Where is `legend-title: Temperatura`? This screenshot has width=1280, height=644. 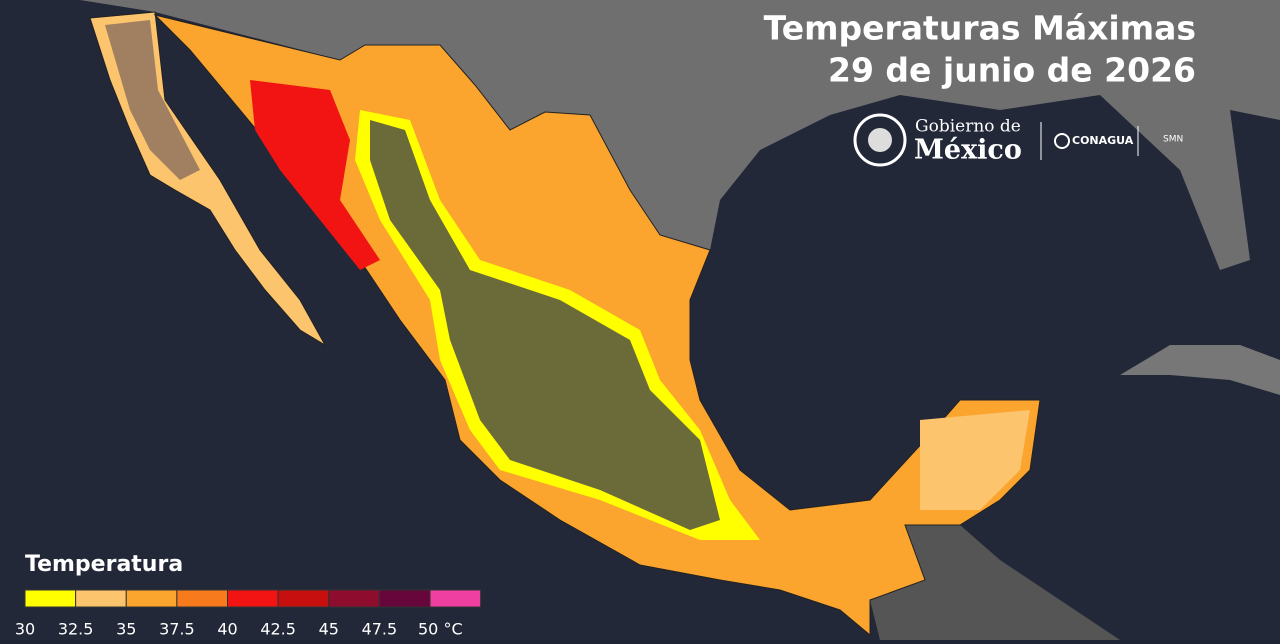
legend-title: Temperatura is located at coordinates (104, 564).